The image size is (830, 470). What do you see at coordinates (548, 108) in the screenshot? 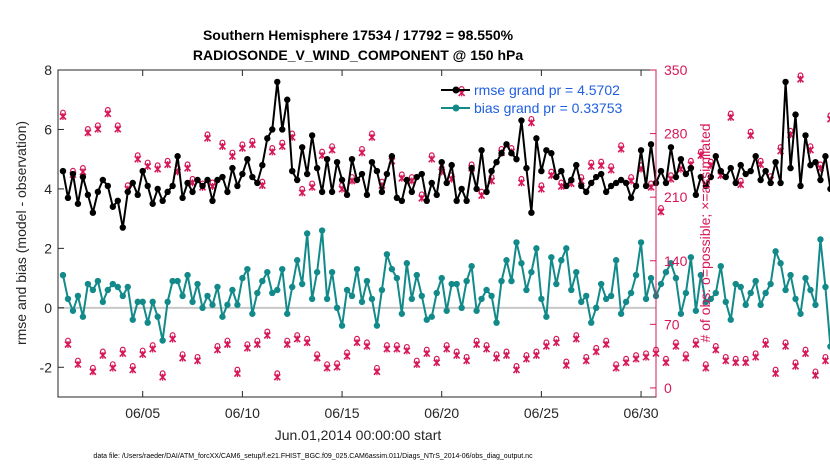
I see `legend-bias-label: bias grand pr = 0.33753` at bounding box center [548, 108].